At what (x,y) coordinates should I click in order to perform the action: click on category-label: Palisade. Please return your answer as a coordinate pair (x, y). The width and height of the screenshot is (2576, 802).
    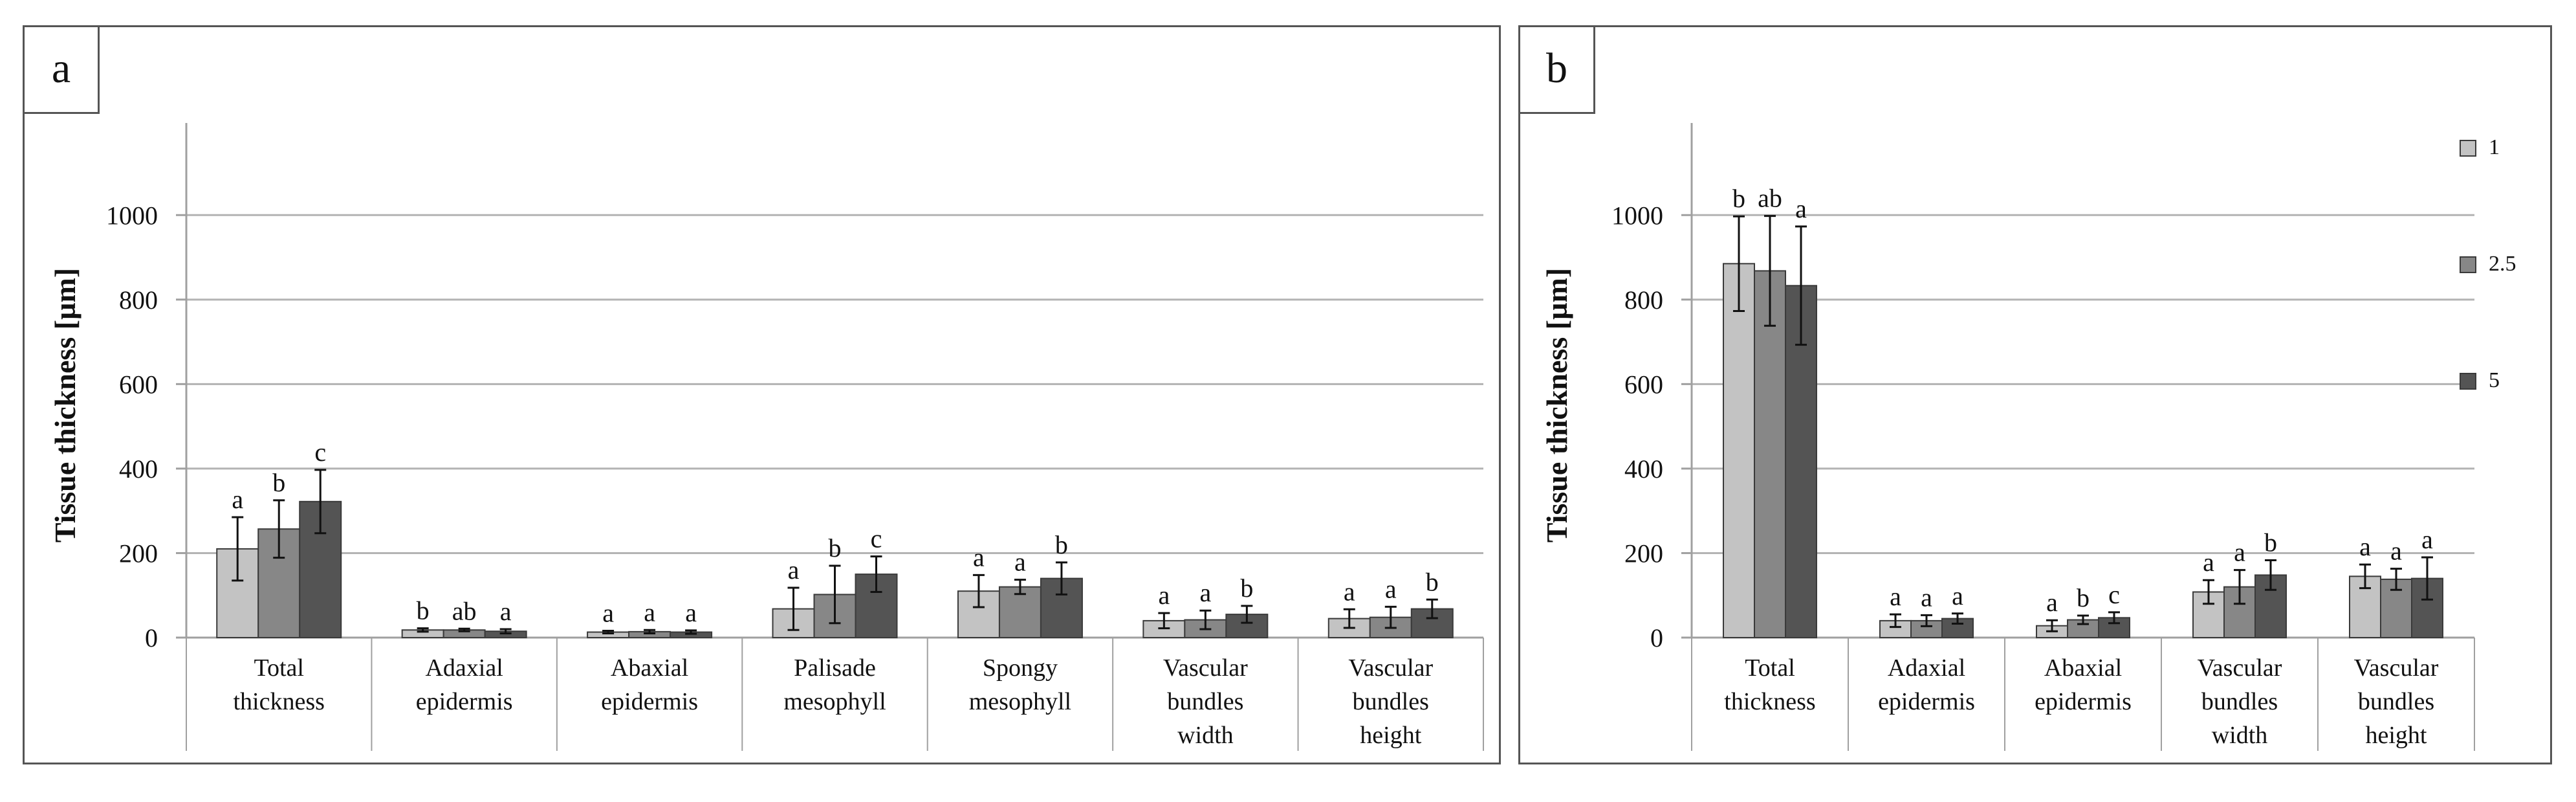
    Looking at the image, I should click on (835, 668).